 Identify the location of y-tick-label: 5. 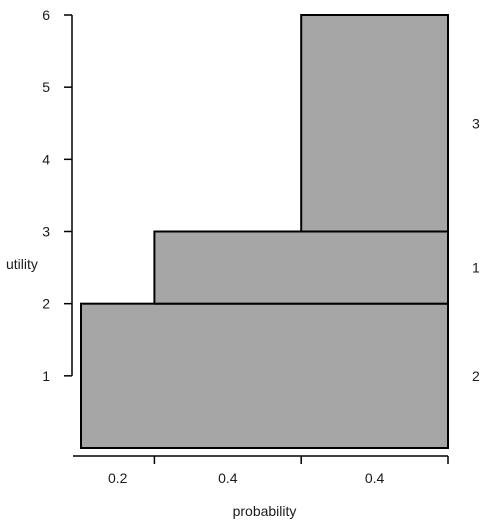
(46, 87).